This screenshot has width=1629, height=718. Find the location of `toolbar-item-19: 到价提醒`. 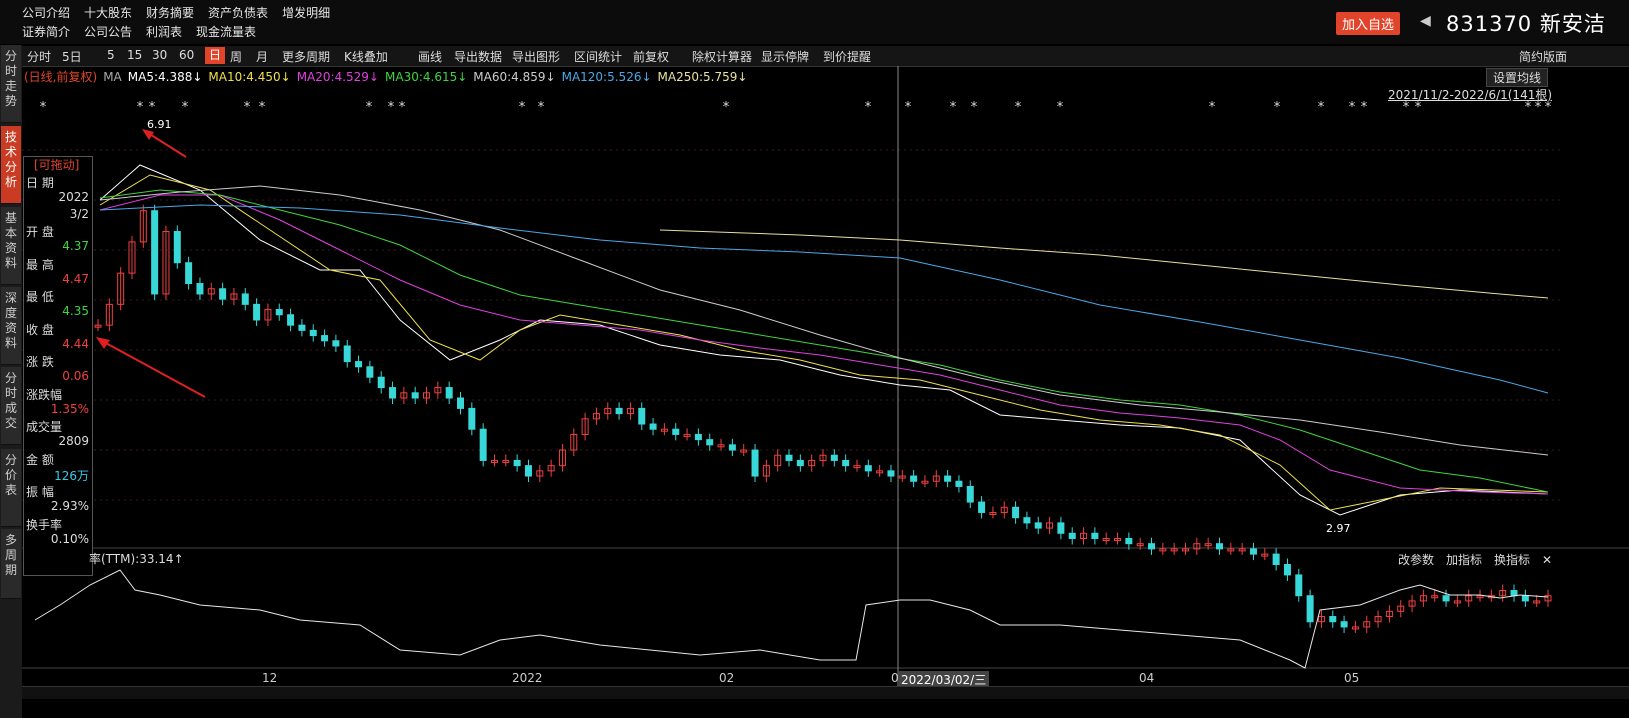

toolbar-item-19: 到价提醒 is located at coordinates (847, 57).